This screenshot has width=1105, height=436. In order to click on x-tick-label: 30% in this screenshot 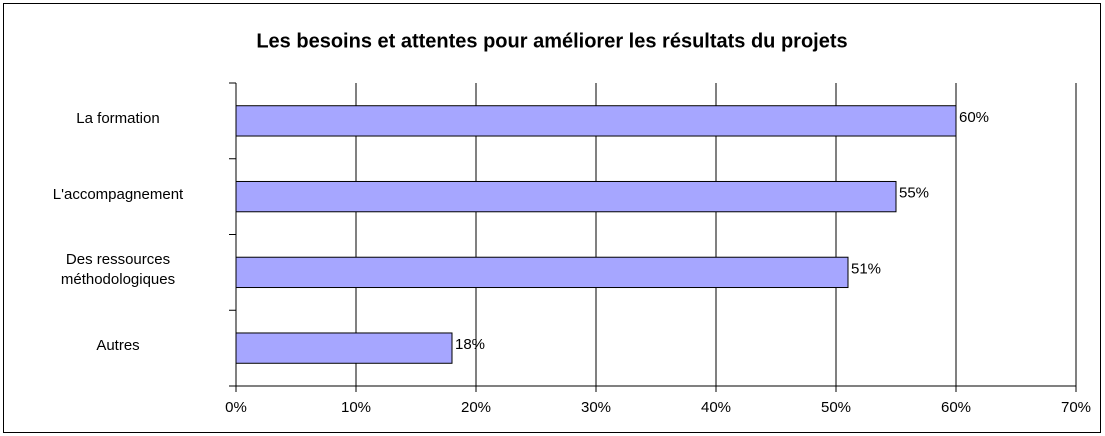, I will do `click(596, 407)`.